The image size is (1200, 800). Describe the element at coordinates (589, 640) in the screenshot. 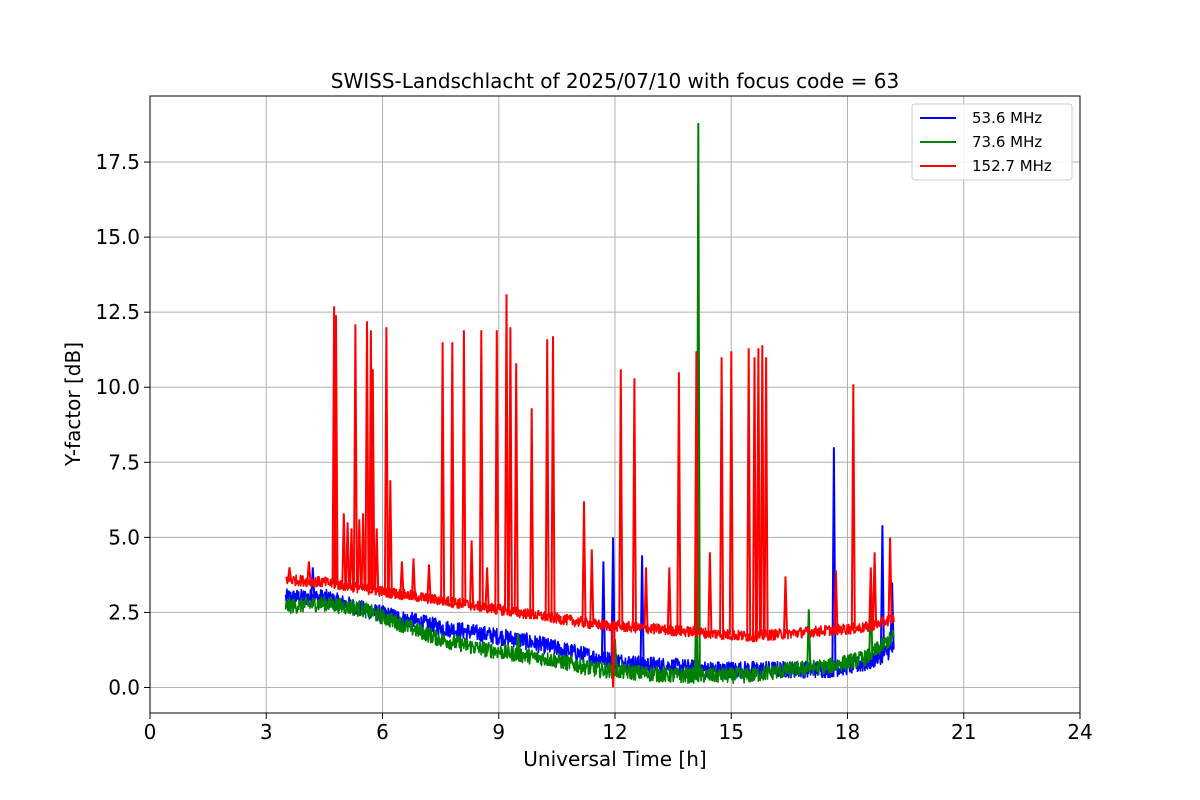

I see `series-line` at that location.